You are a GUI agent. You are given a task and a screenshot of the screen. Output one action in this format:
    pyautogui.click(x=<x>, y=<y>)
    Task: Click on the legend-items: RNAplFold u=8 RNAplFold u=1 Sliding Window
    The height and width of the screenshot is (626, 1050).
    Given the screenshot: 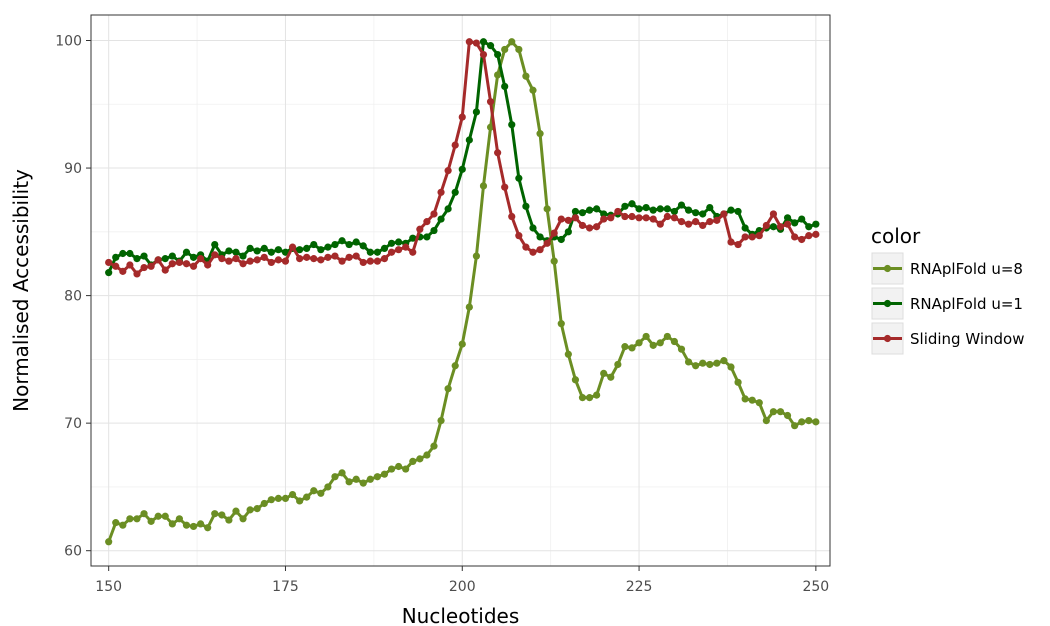 What is the action you would take?
    pyautogui.click(x=948, y=303)
    